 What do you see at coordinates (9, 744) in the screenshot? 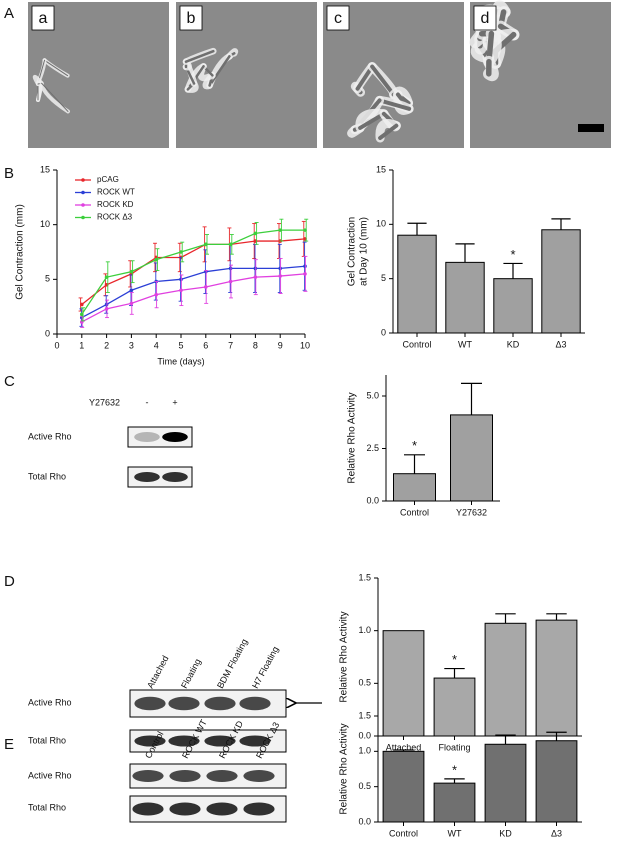
I see `panel-label: E` at bounding box center [9, 744].